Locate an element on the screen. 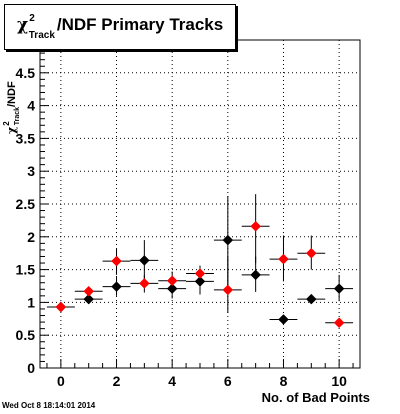  title-superscript: 2 is located at coordinates (32, 18).